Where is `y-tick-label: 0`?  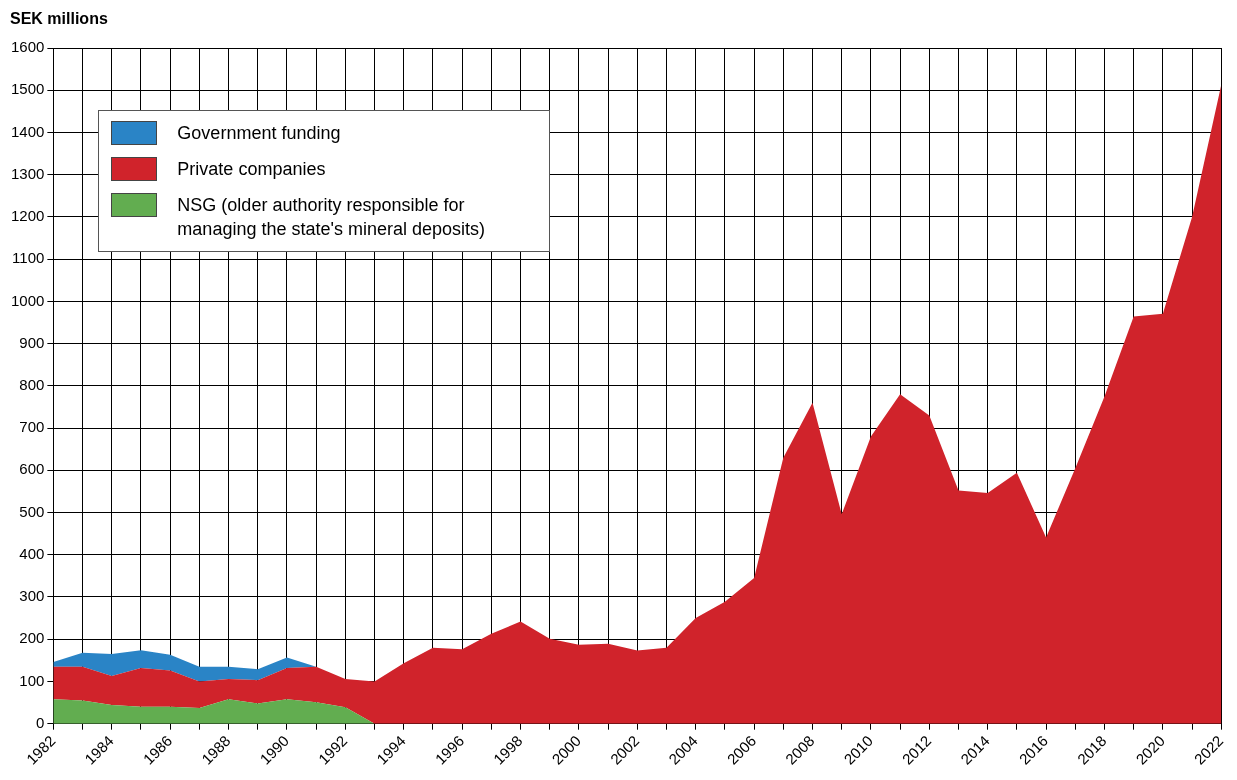
y-tick-label: 0 is located at coordinates (40, 722).